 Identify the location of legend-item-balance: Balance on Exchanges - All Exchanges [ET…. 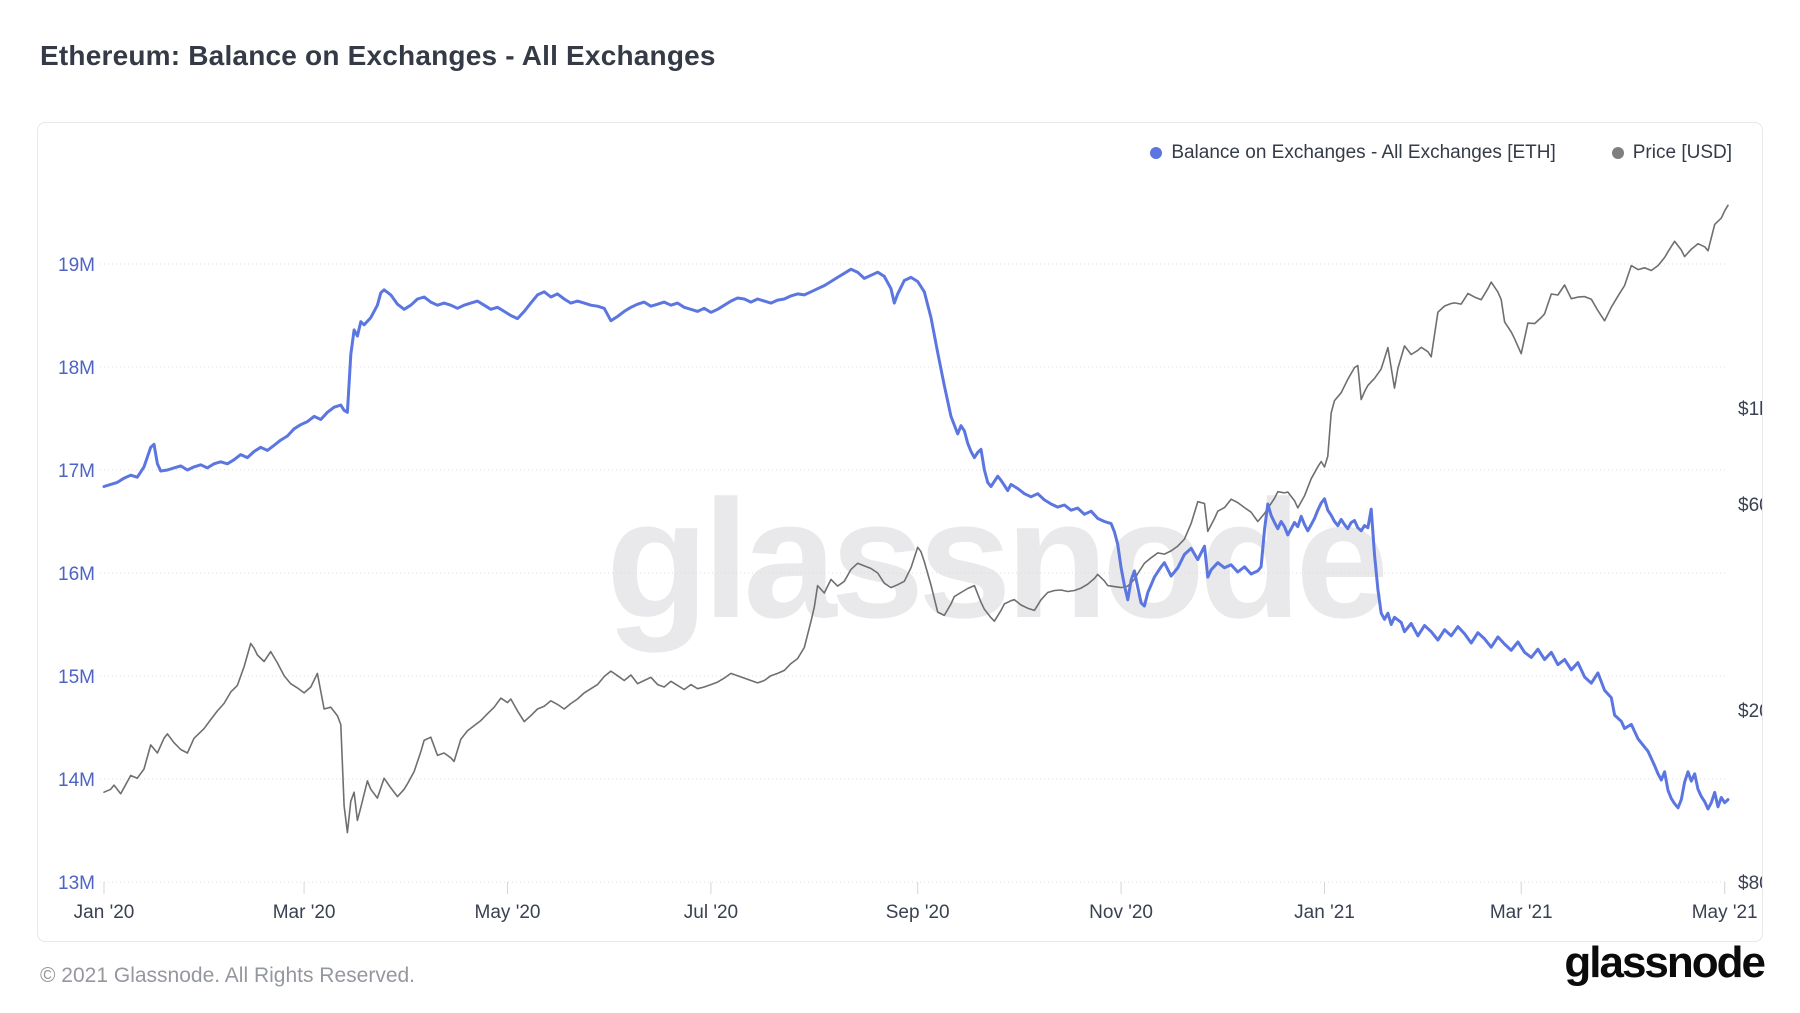
(1353, 153).